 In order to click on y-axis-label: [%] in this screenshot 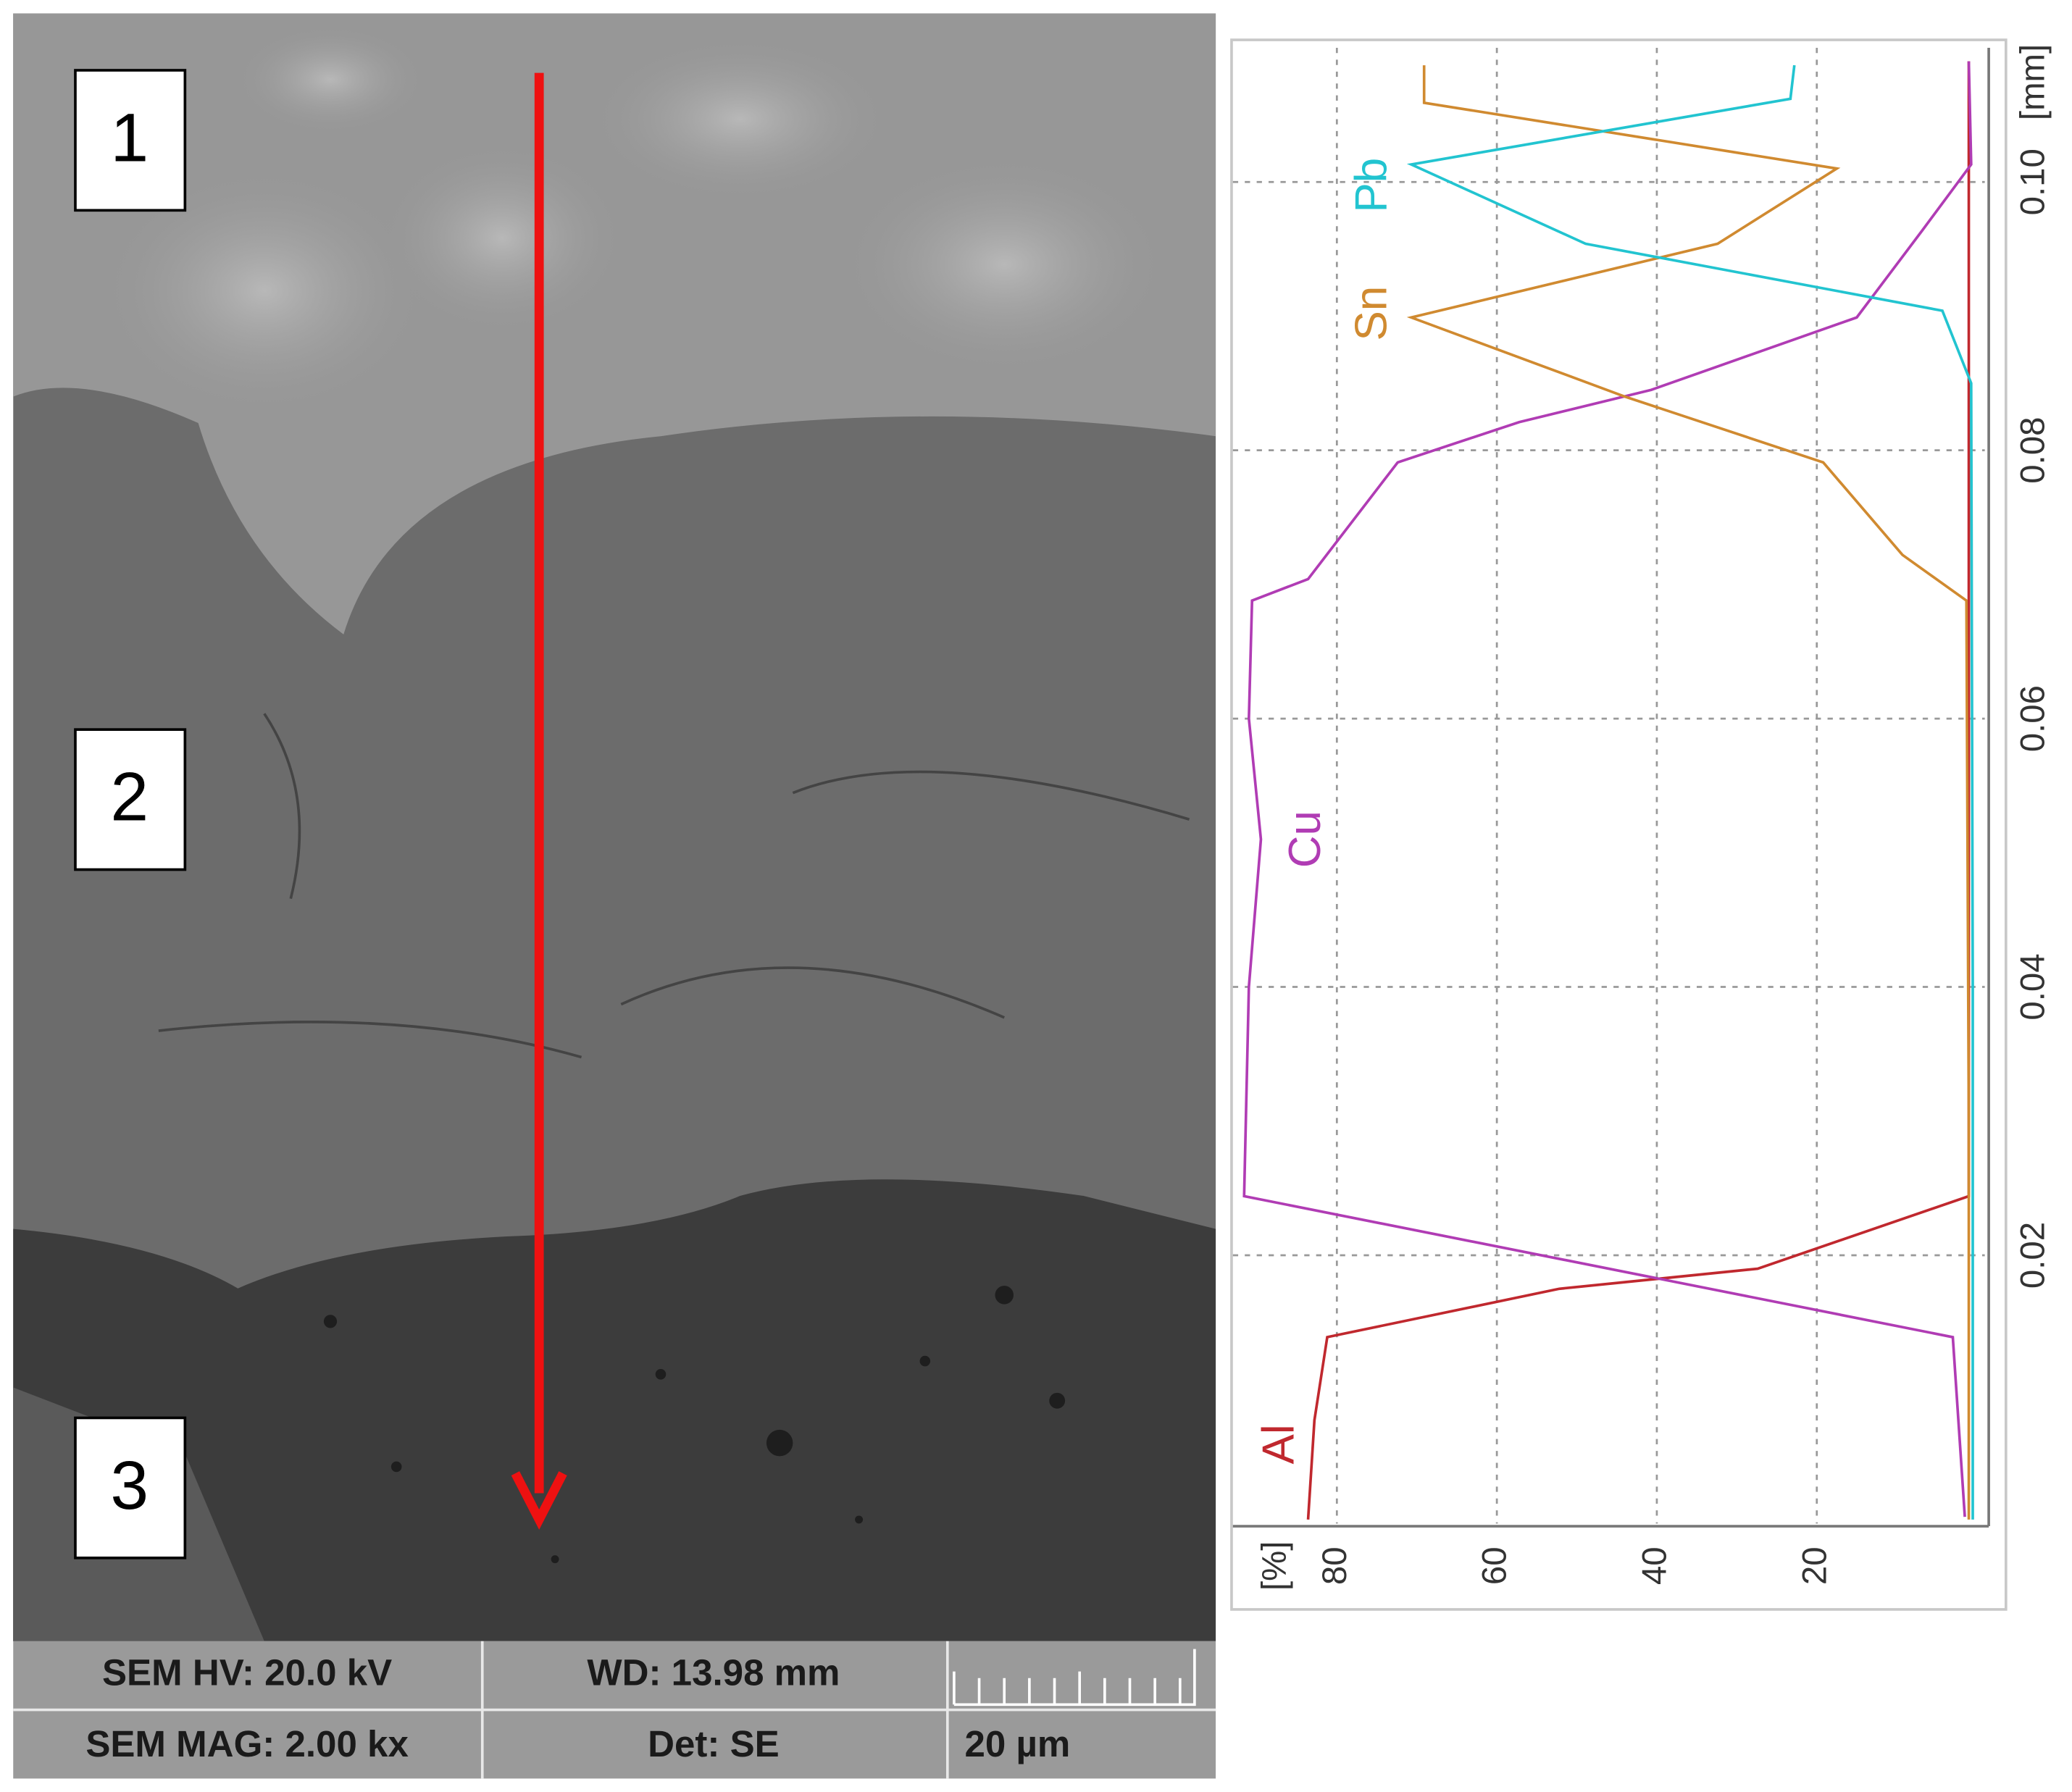, I will do `click(1274, 1566)`.